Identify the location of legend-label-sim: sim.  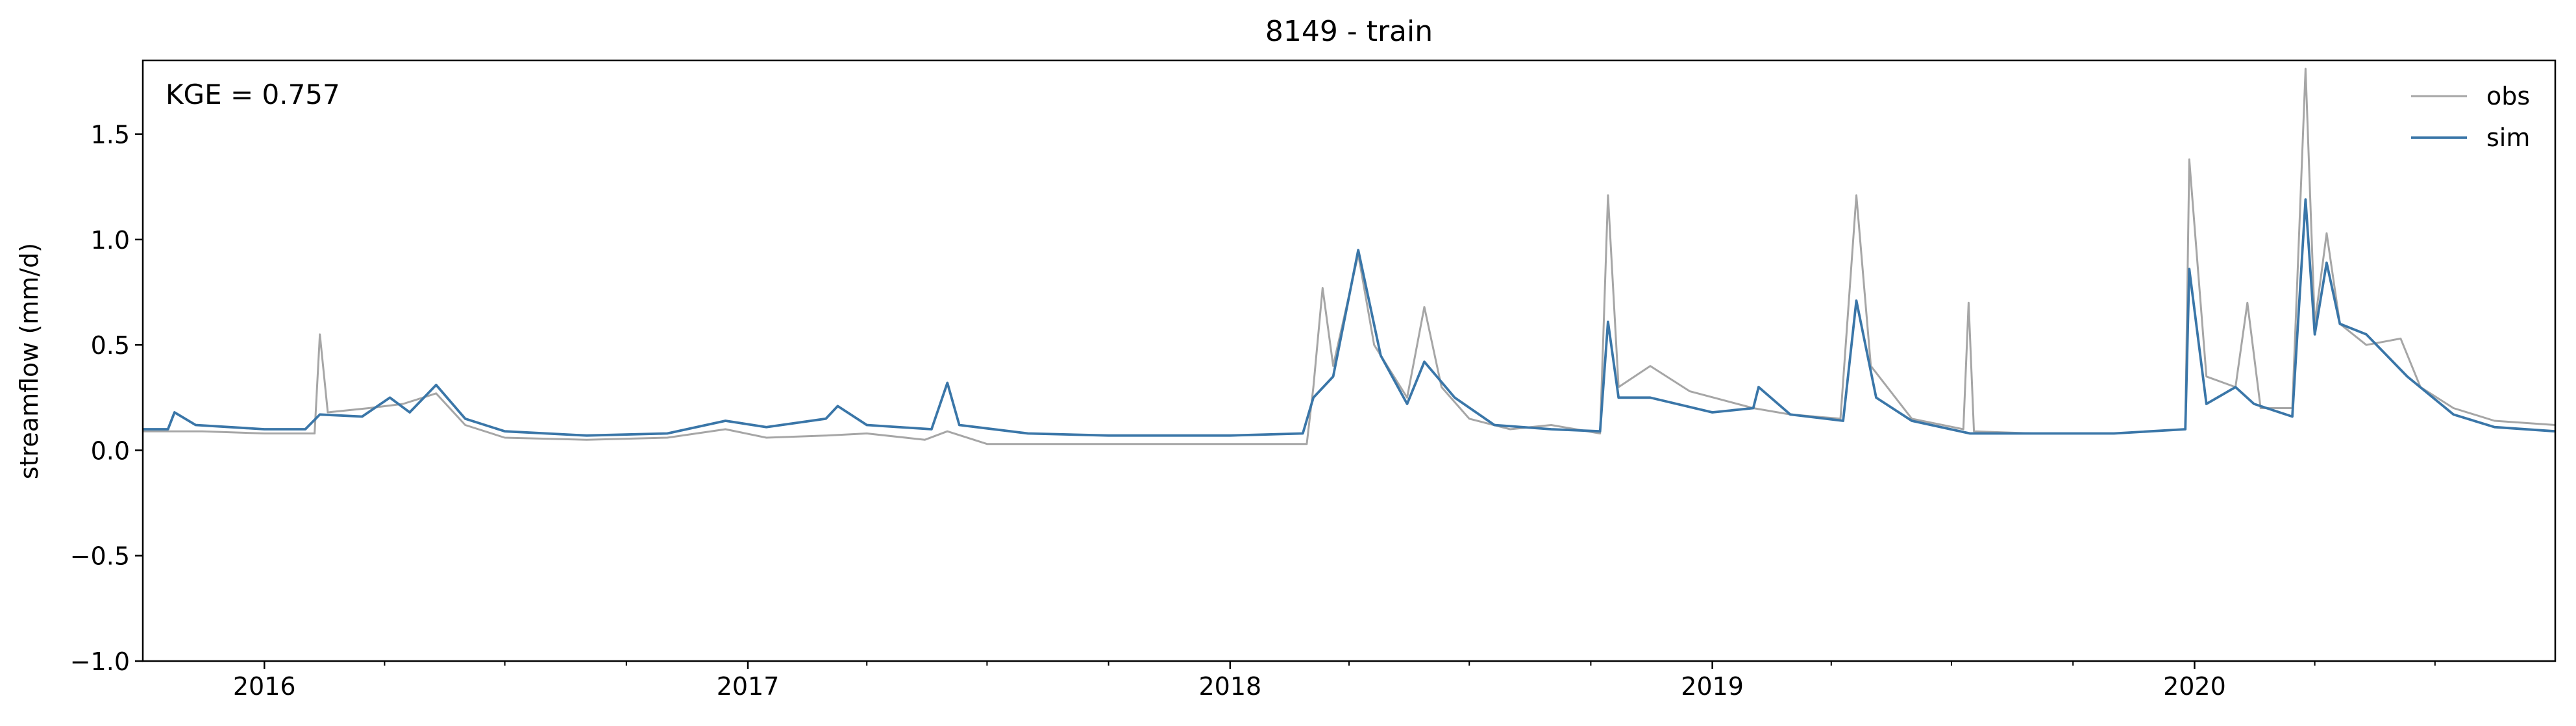
(2508, 137).